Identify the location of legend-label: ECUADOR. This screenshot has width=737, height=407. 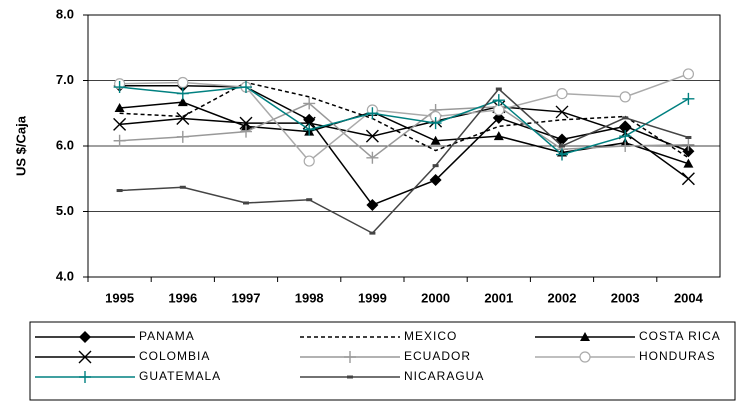
(437, 356).